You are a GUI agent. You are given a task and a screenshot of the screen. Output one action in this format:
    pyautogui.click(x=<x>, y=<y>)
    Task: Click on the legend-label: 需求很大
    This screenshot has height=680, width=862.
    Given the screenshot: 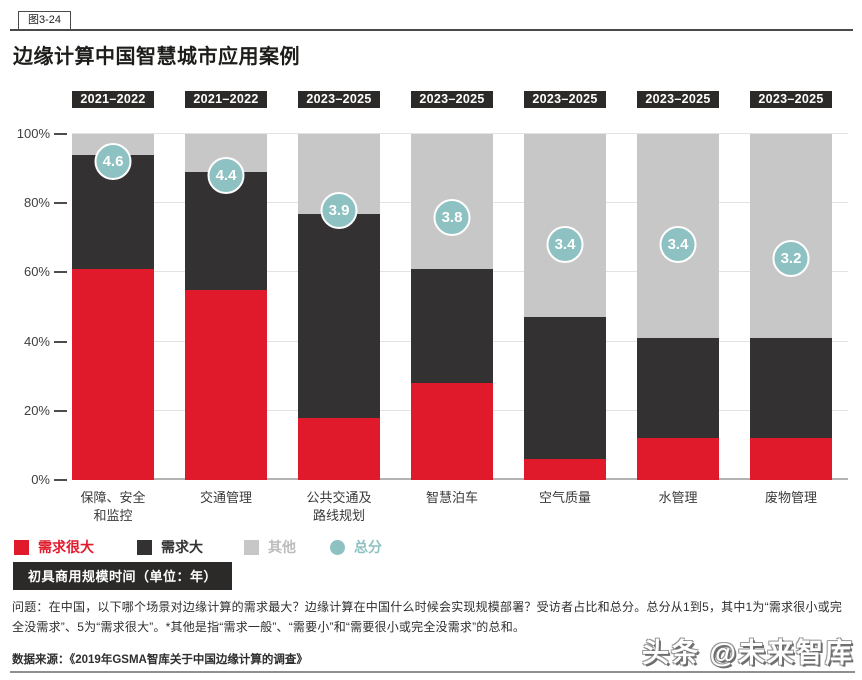 What is the action you would take?
    pyautogui.click(x=66, y=547)
    